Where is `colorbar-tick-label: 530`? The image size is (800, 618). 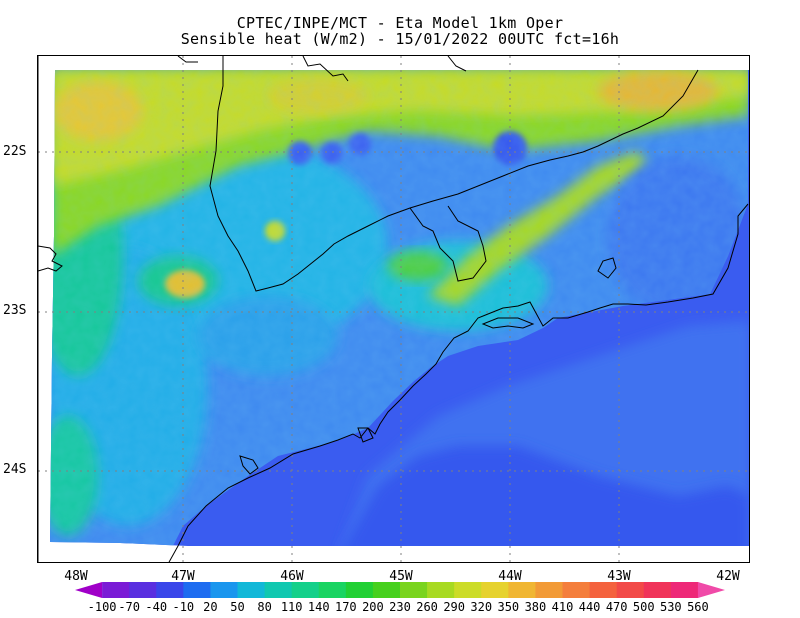 colorbar-tick-label: 530 is located at coordinates (670, 607).